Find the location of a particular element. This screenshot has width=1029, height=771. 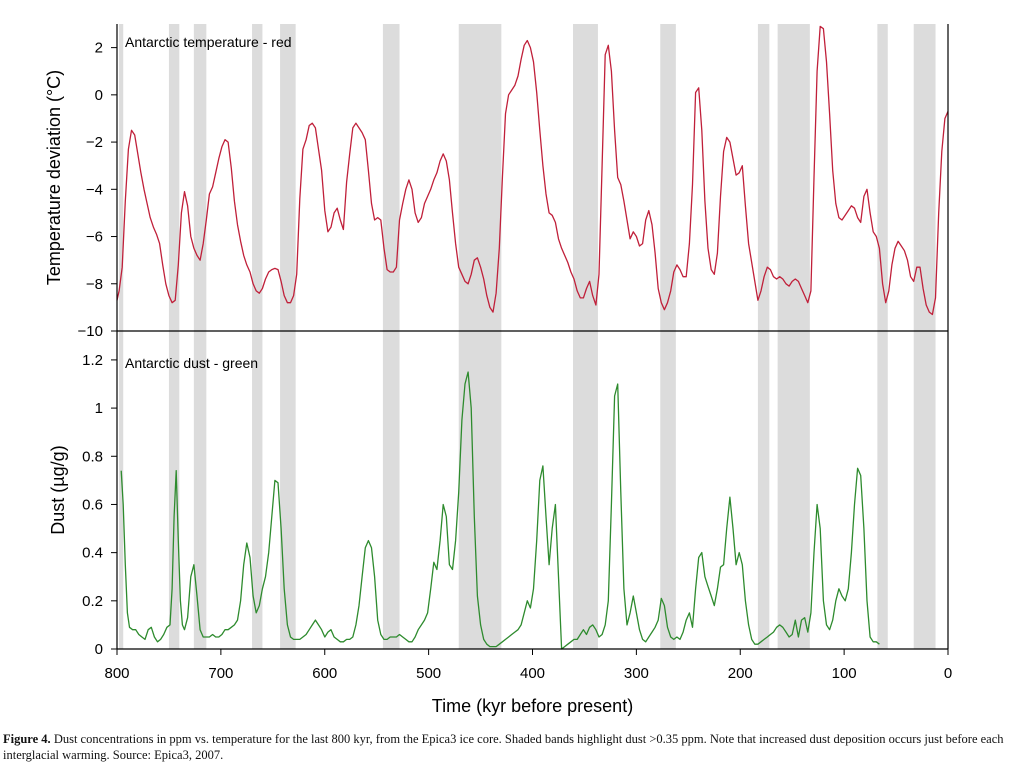

dust-panel-label: Antarctic dust - green is located at coordinates (191, 363).